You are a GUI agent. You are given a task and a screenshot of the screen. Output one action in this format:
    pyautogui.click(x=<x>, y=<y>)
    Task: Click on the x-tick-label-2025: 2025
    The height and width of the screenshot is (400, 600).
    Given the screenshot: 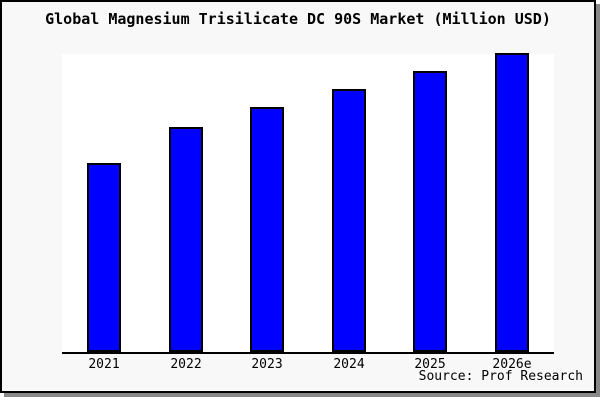 What is the action you would take?
    pyautogui.click(x=430, y=364)
    